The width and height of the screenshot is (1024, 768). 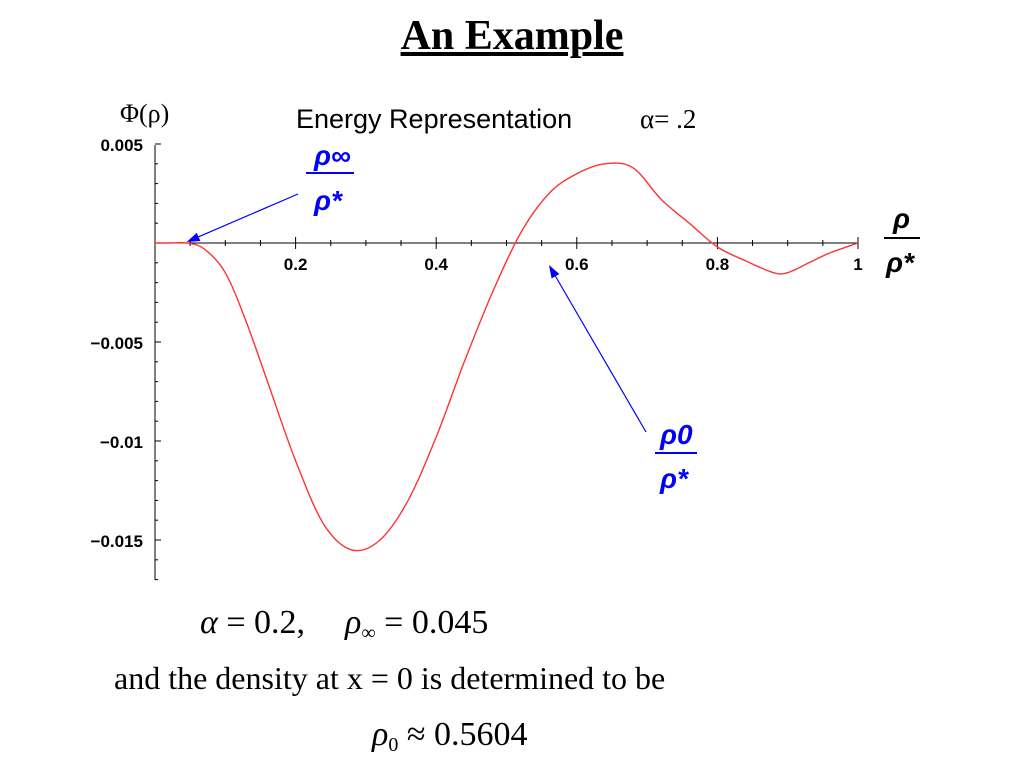 I want to click on x-tick-label: 0.8, so click(x=718, y=264).